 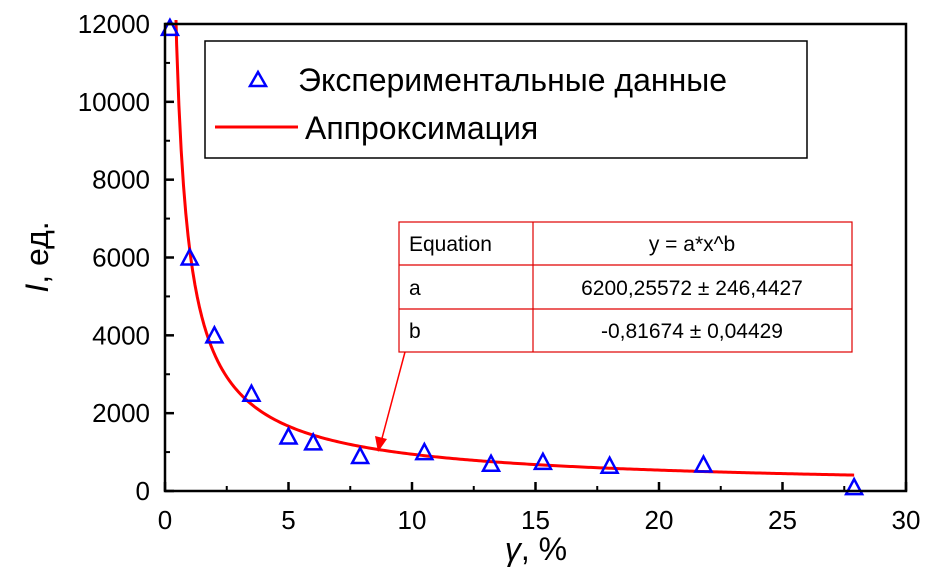 What do you see at coordinates (412, 520) in the screenshot?
I see `x-tick-label: 10` at bounding box center [412, 520].